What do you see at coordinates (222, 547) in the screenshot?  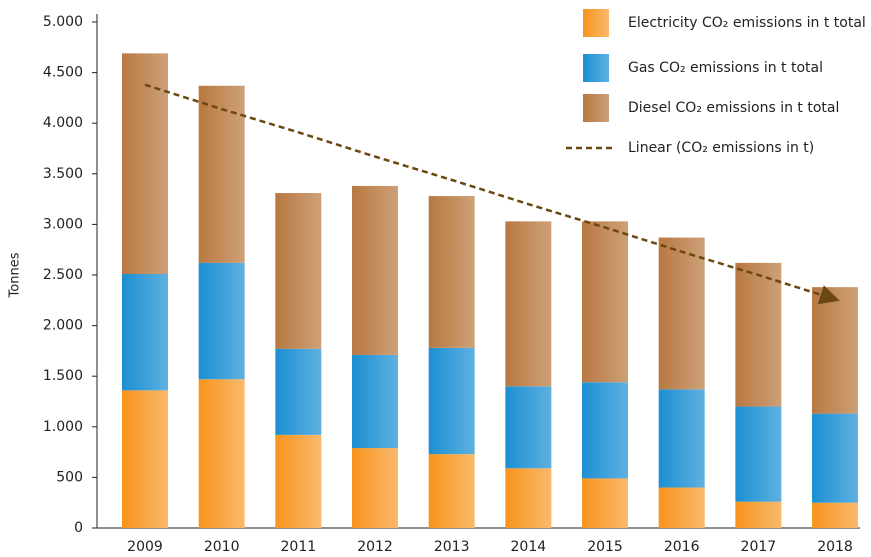 I see `x-tick-label: 2010` at bounding box center [222, 547].